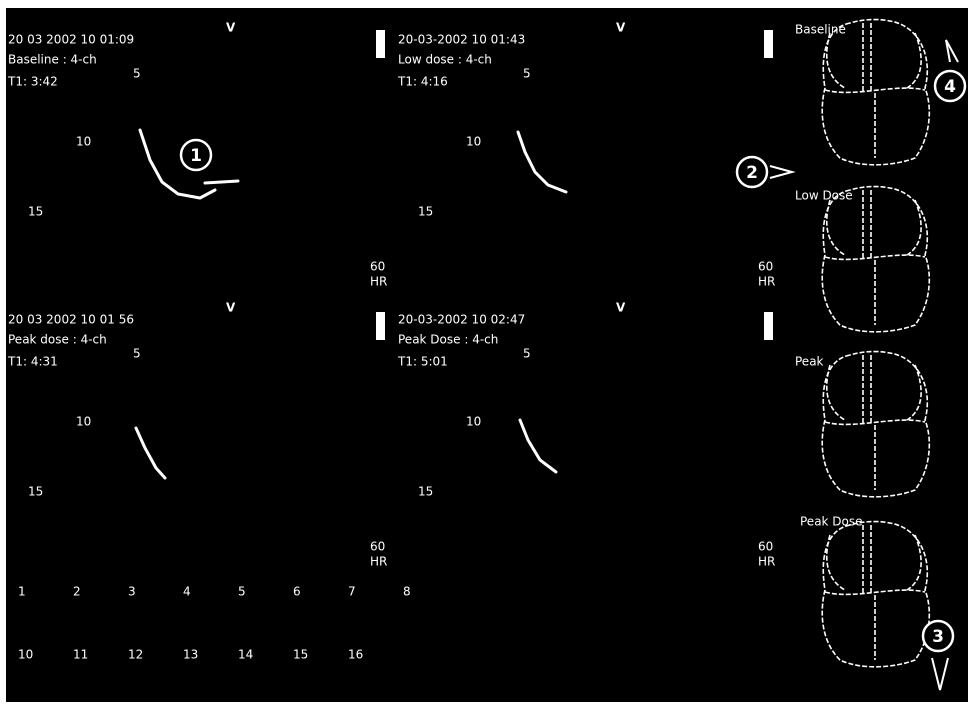 The width and height of the screenshot is (974, 710). What do you see at coordinates (352, 592) in the screenshot?
I see `segment-label: 7` at bounding box center [352, 592].